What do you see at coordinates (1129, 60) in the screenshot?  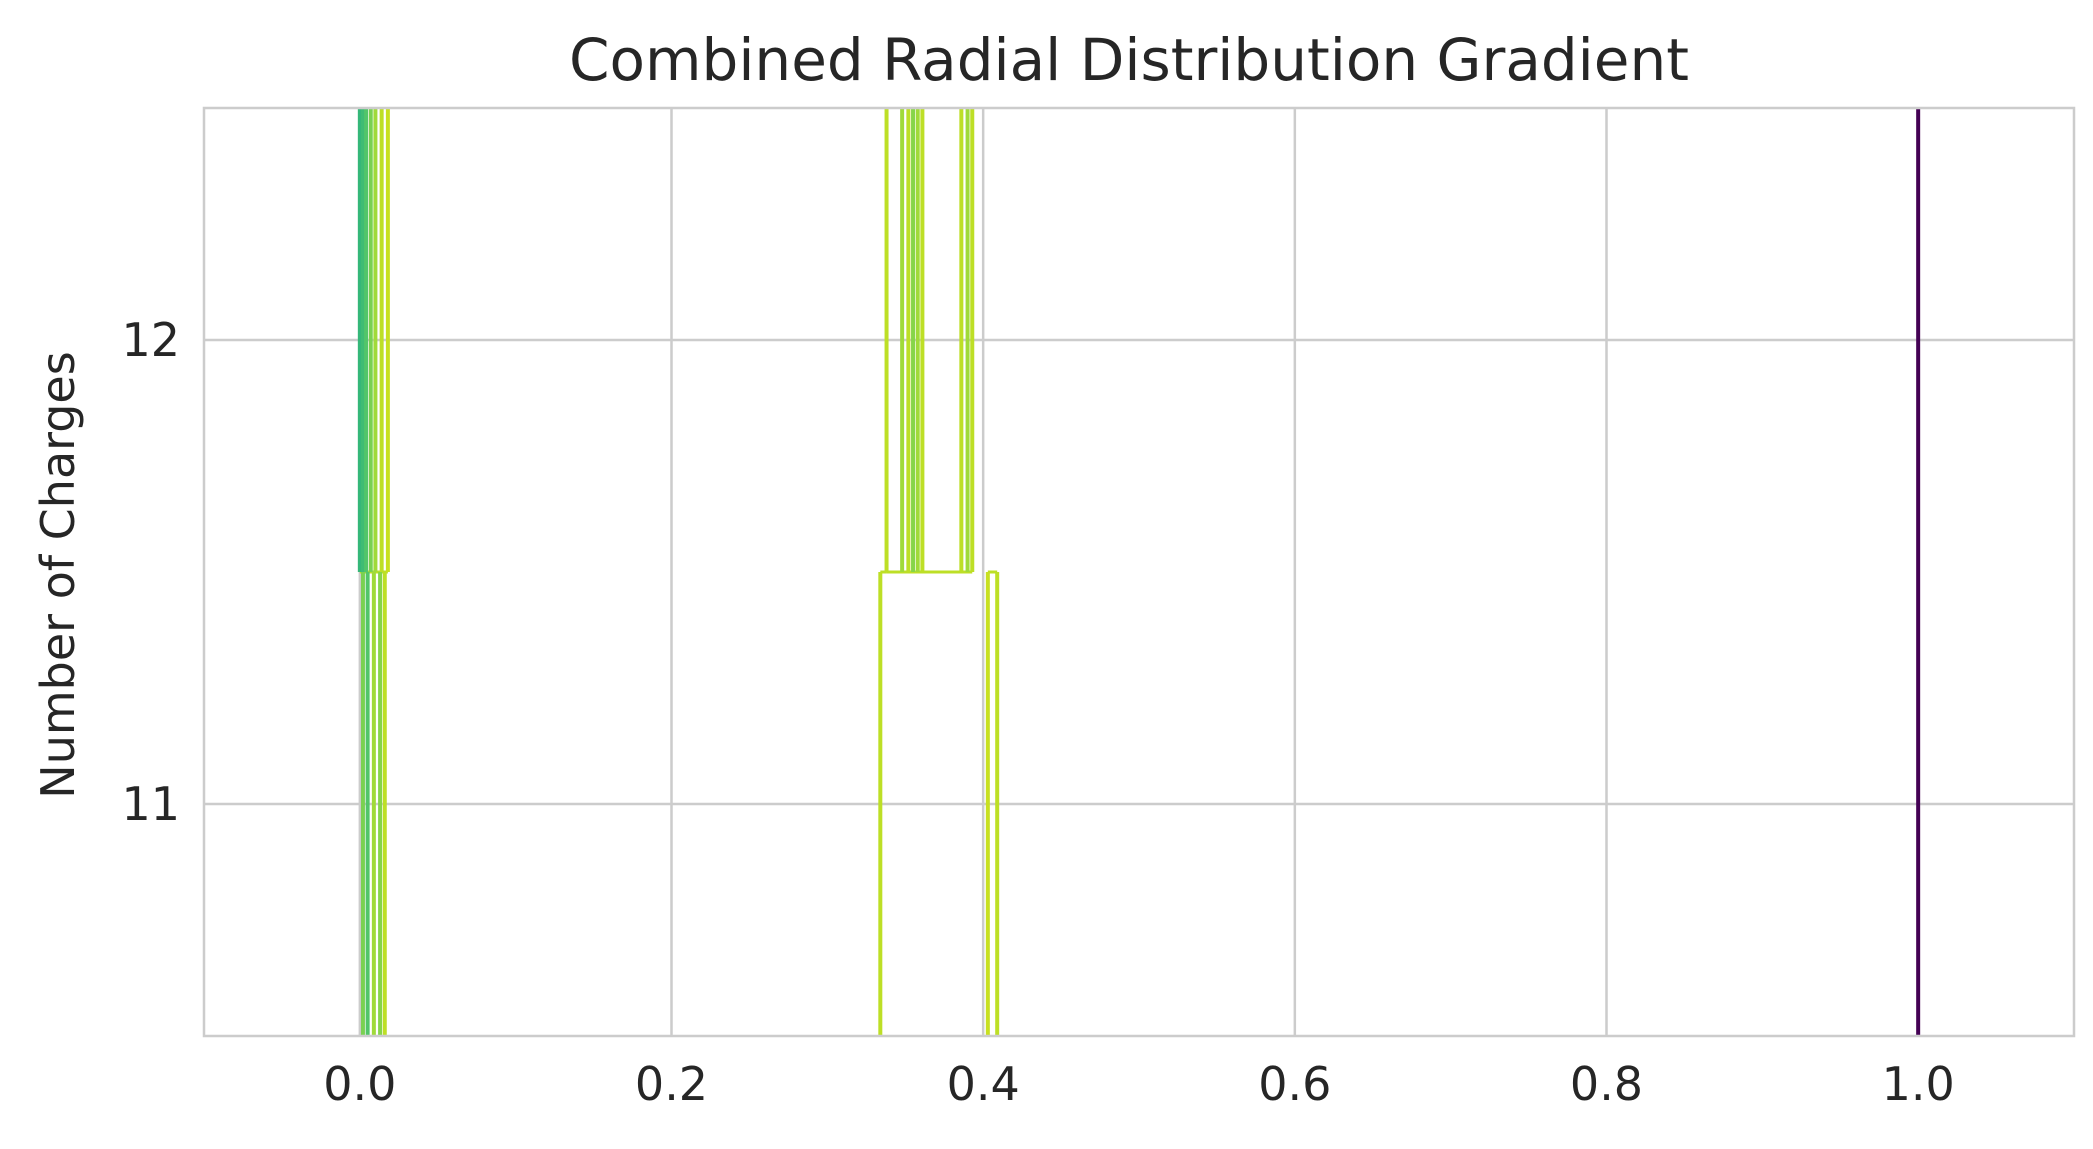 I see `chart-title: Combined Radial Distribution Gradient` at bounding box center [1129, 60].